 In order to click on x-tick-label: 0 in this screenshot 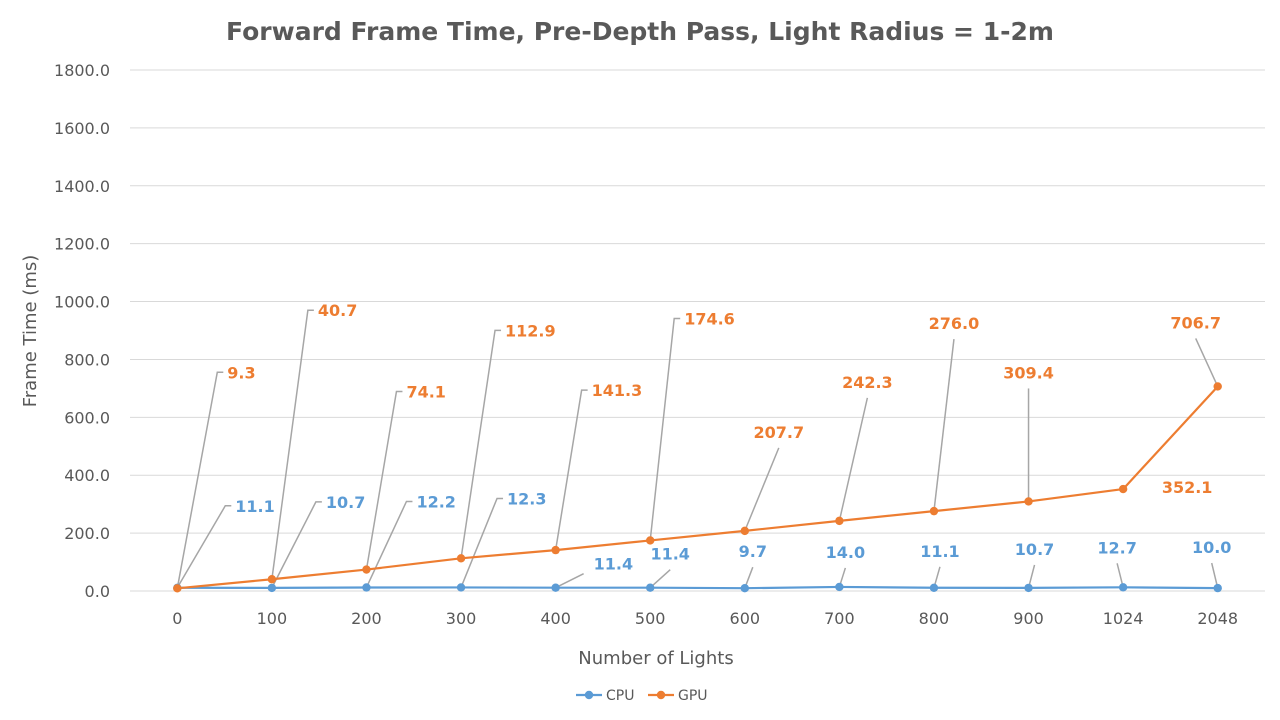, I will do `click(177, 618)`.